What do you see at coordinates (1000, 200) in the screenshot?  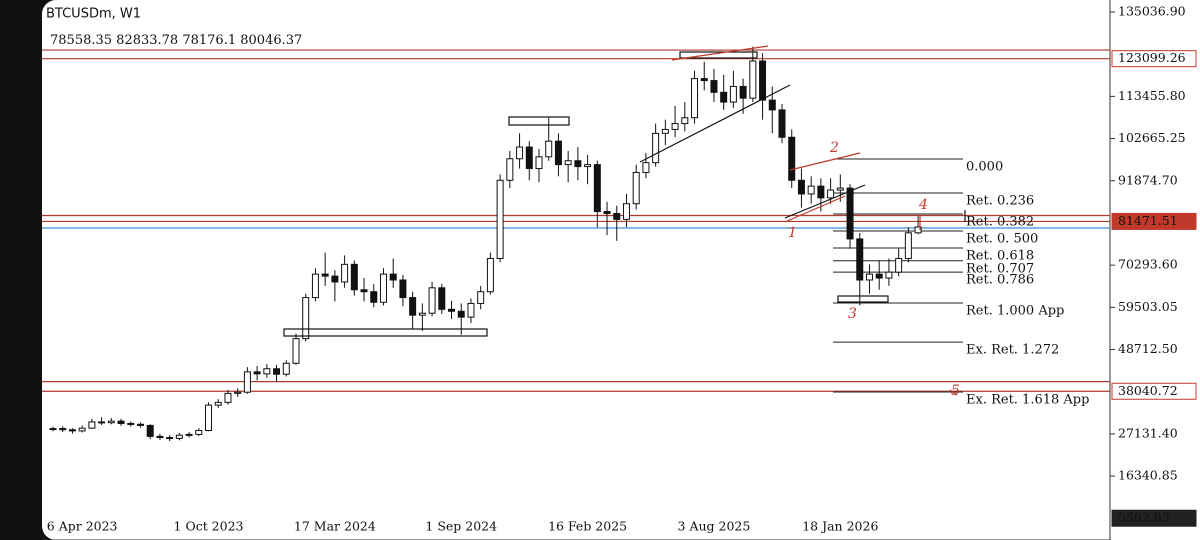 I see `fib-label: Ret. 0.236` at bounding box center [1000, 200].